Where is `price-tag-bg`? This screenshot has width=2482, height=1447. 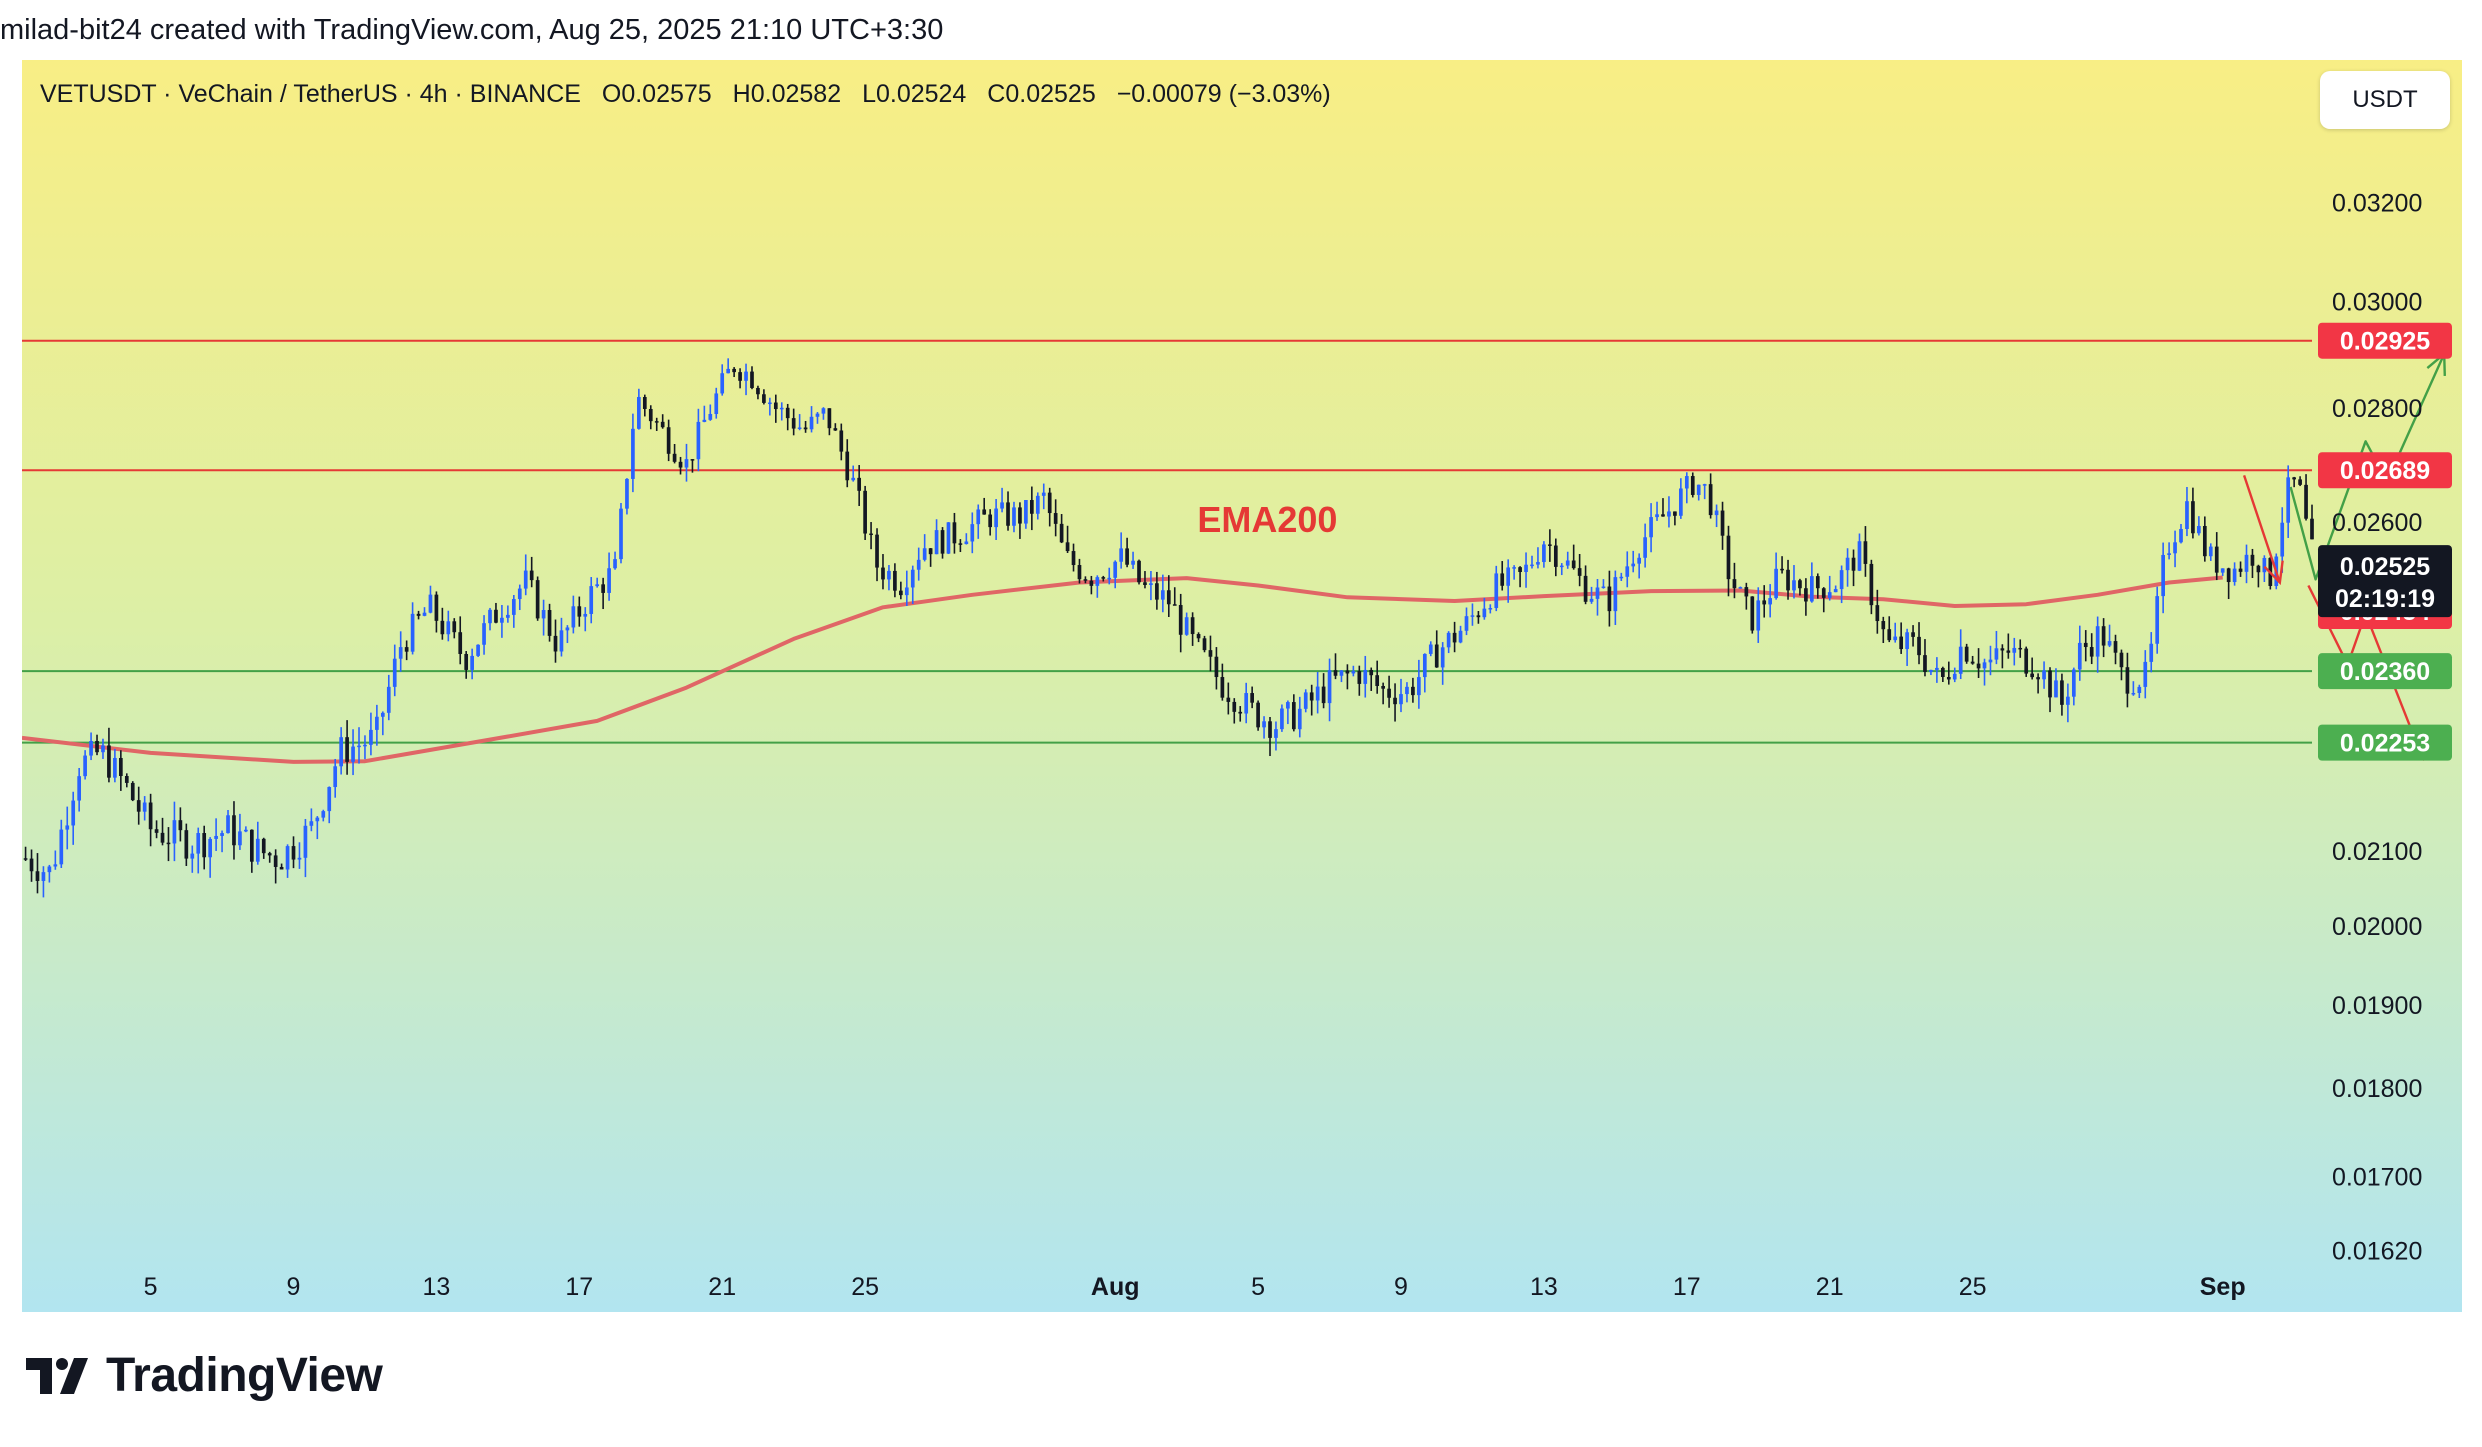
price-tag-bg is located at coordinates (2385, 470).